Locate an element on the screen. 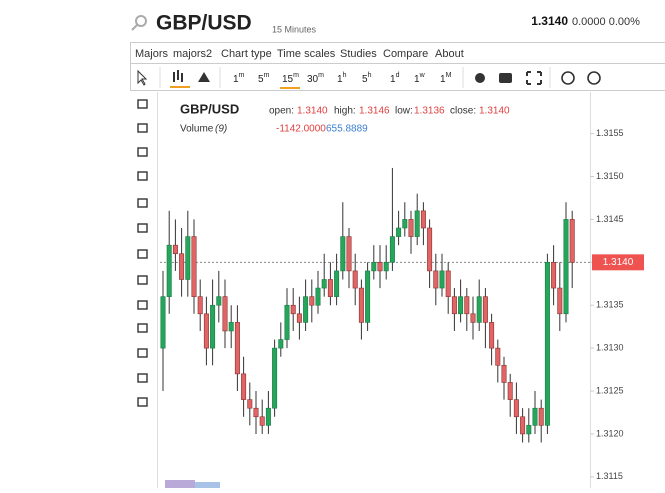 This screenshot has height=493, width=665. change: 0.0000 0.00% is located at coordinates (606, 22).